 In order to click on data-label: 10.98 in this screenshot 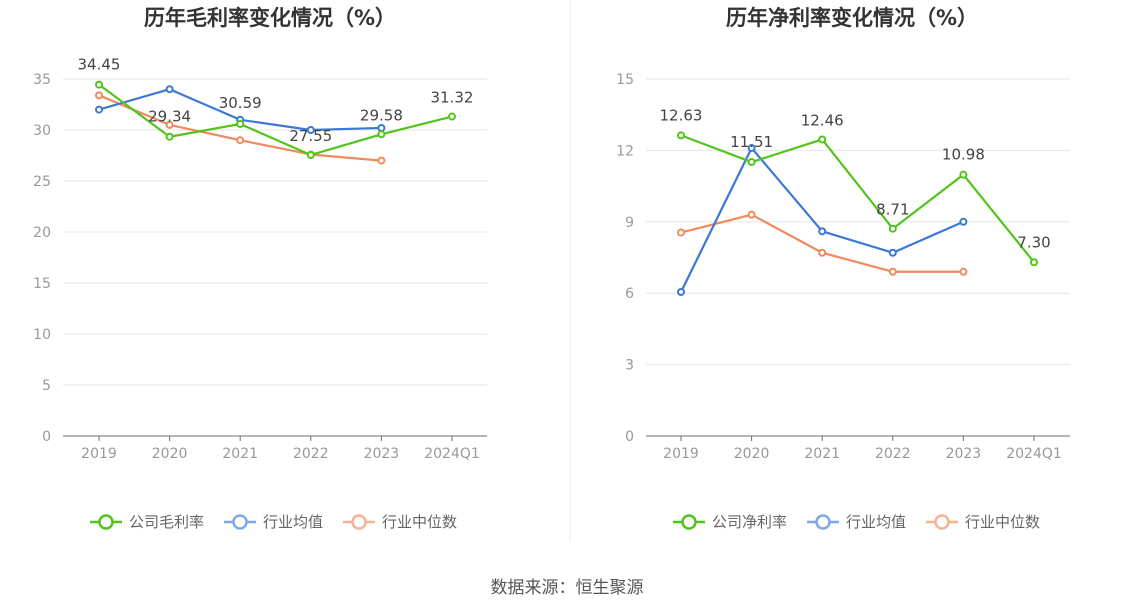, I will do `click(963, 155)`.